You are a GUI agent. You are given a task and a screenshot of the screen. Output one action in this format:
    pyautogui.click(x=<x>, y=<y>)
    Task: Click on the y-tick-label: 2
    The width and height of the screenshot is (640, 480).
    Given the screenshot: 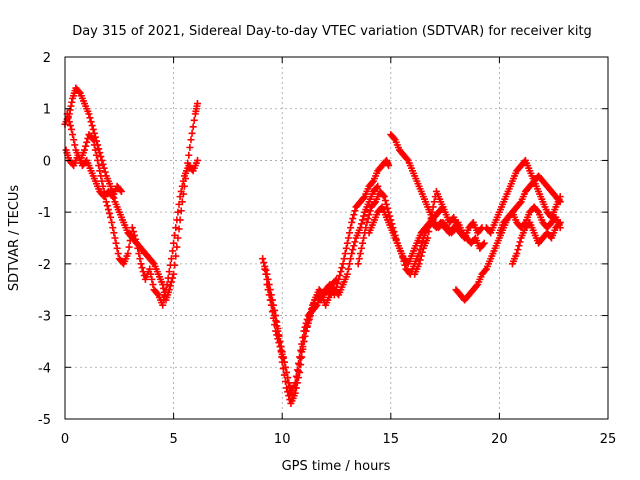 What is the action you would take?
    pyautogui.click(x=47, y=58)
    